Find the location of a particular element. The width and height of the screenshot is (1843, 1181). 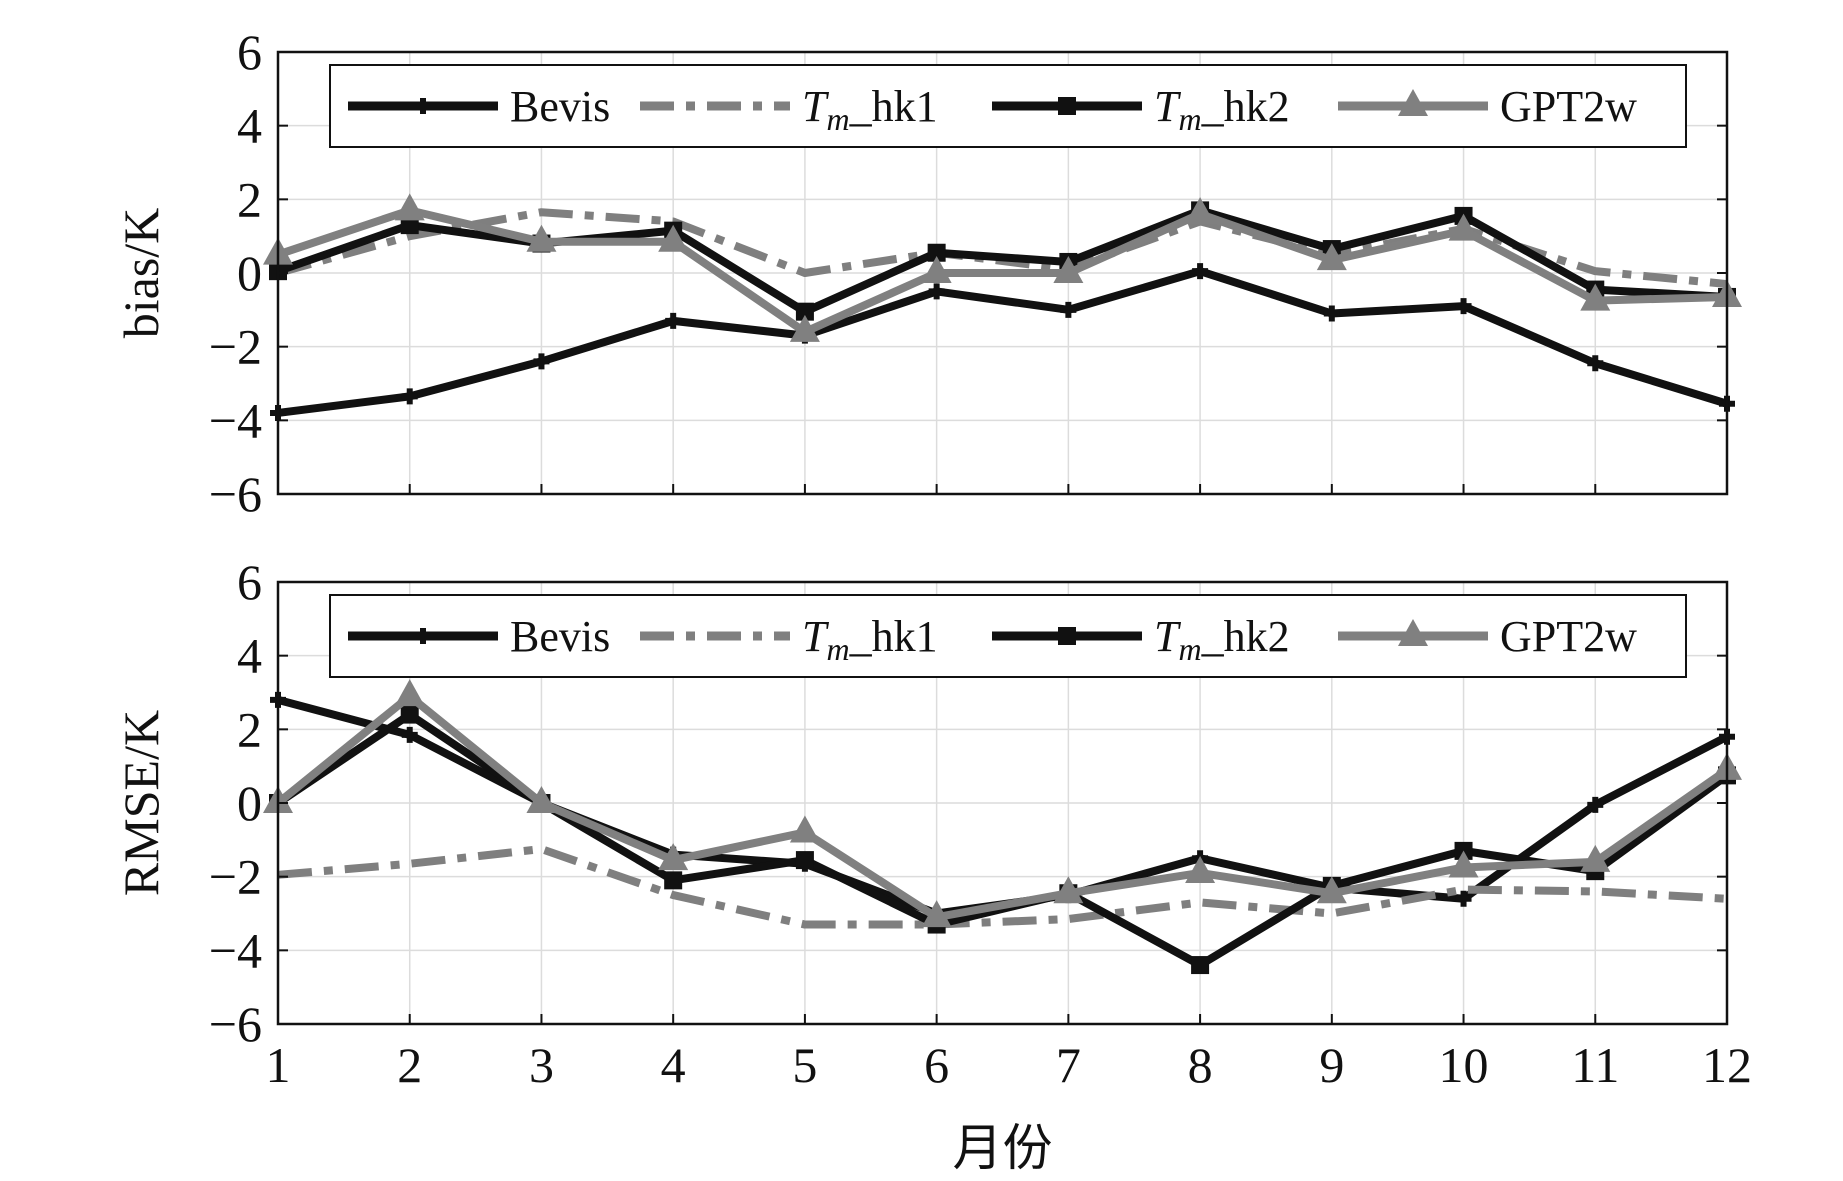

x-tick-label: 10 is located at coordinates (1464, 1065).